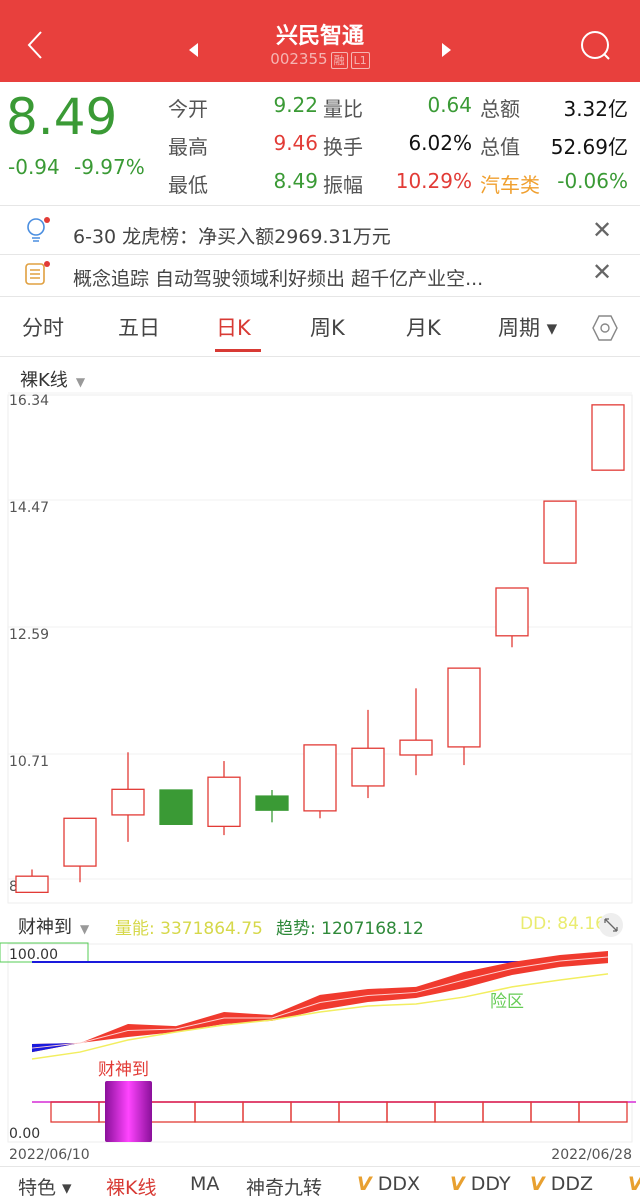  I want to click on bottom-v-label: DDX, so click(398, 1184).